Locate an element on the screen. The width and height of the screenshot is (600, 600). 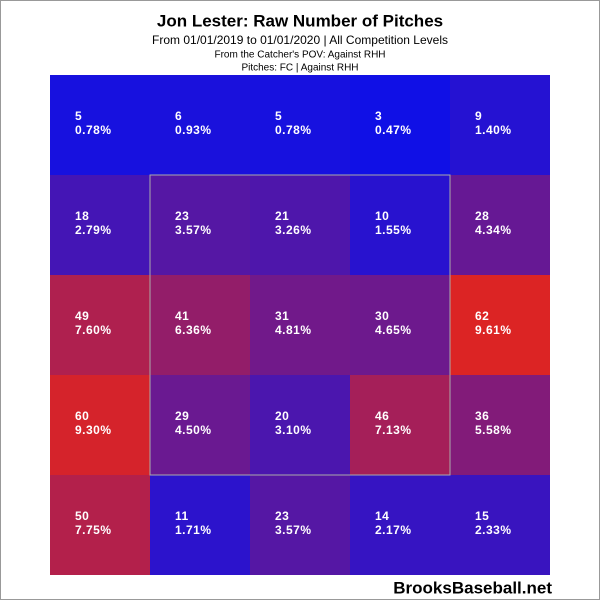
count-label: 3 is located at coordinates (378, 116).